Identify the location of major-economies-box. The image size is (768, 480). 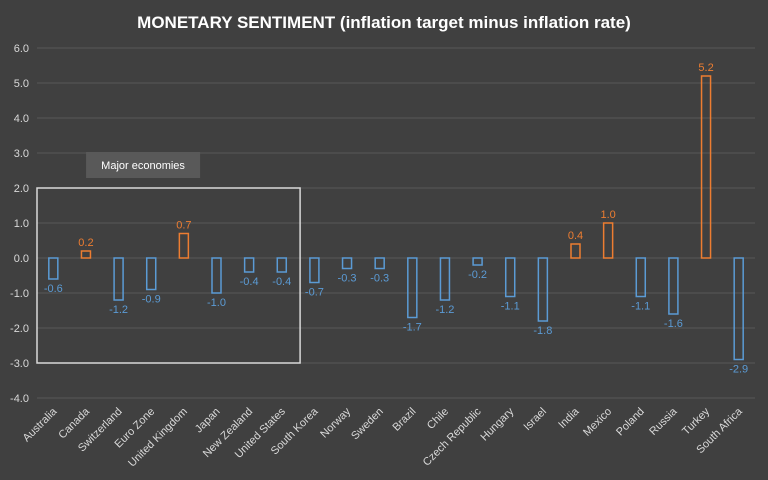
(168, 275).